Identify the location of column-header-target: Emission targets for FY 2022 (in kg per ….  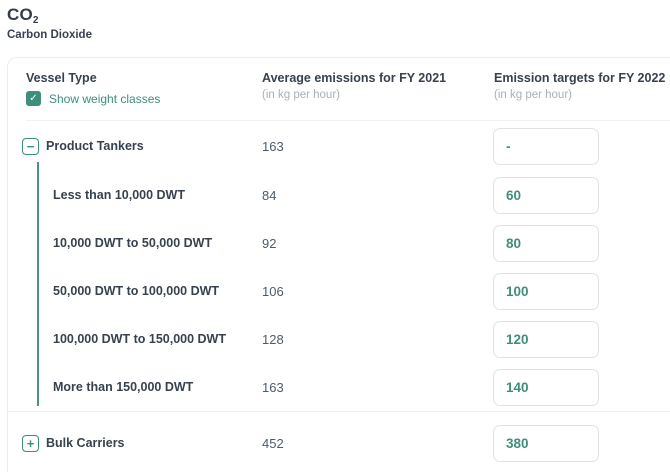
(580, 95).